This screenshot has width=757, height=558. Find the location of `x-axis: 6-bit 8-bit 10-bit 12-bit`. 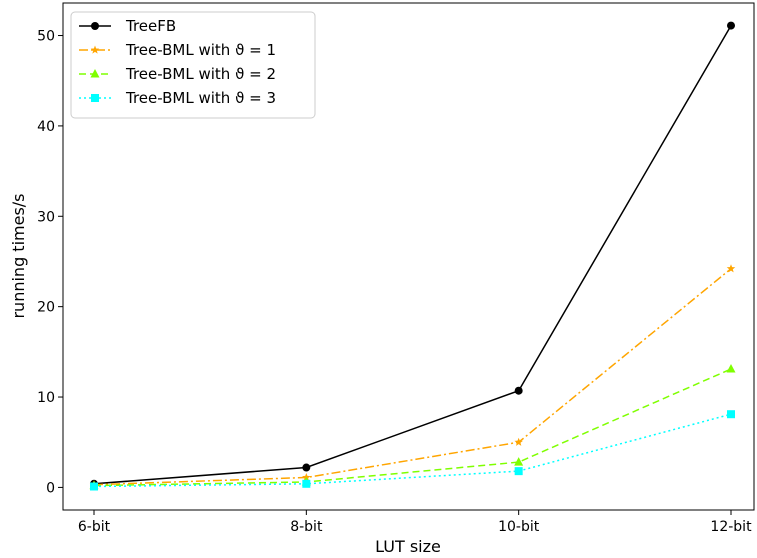

x-axis: 6-bit 8-bit 10-bit 12-bit is located at coordinates (415, 522).